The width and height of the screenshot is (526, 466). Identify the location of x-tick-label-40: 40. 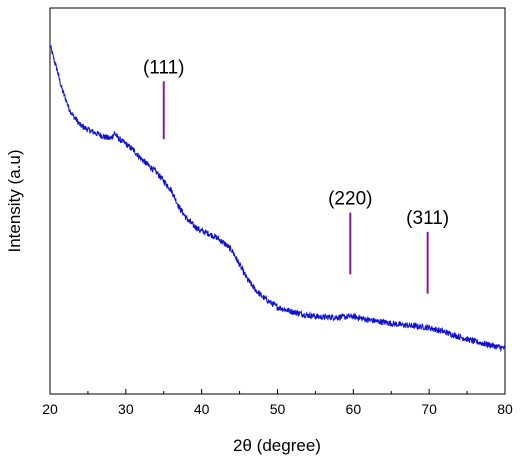
(202, 409).